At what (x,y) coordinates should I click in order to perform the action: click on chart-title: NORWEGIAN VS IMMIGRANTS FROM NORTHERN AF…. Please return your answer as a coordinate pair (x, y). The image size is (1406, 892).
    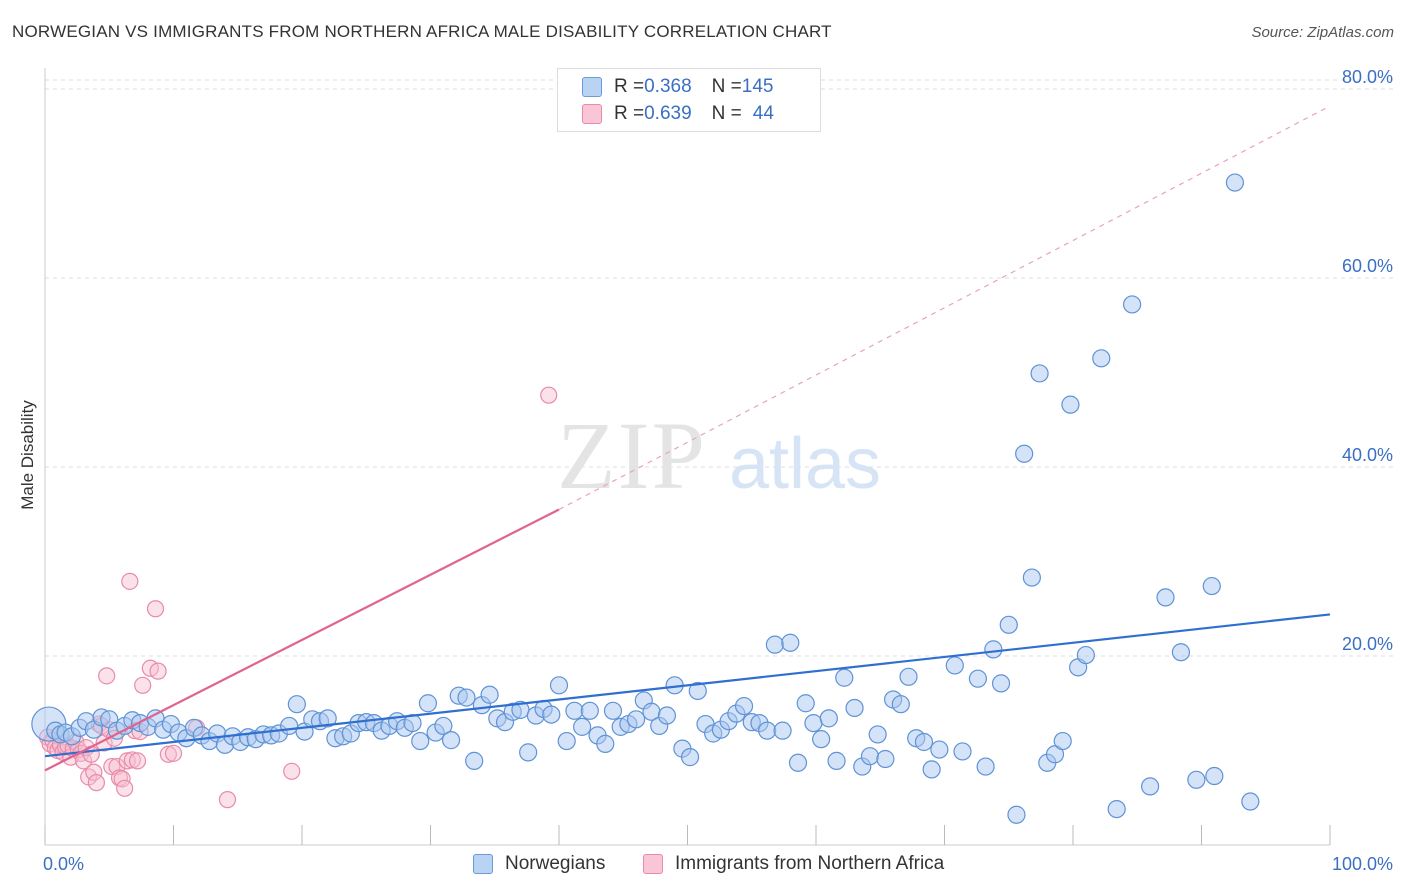
    Looking at the image, I should click on (422, 31).